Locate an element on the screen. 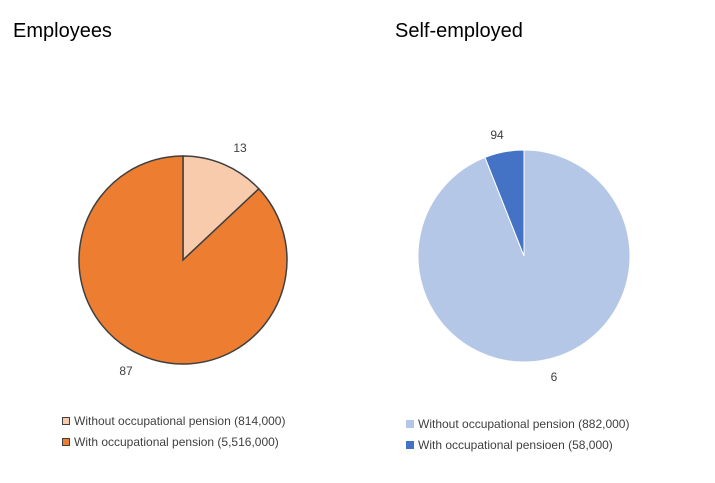 This screenshot has width=715, height=483. pie-data-label: 6 is located at coordinates (554, 377).